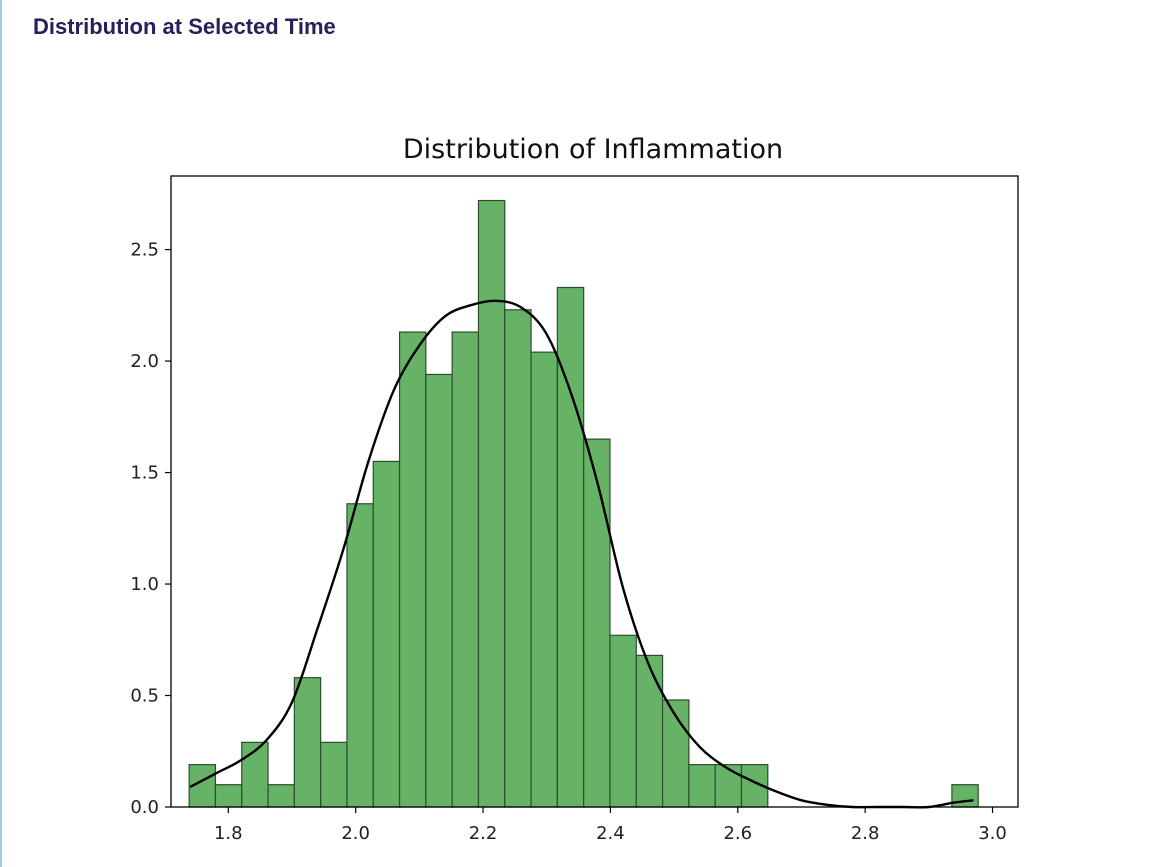 The width and height of the screenshot is (1157, 867). What do you see at coordinates (355, 833) in the screenshot?
I see `x-tick-label: 2.0` at bounding box center [355, 833].